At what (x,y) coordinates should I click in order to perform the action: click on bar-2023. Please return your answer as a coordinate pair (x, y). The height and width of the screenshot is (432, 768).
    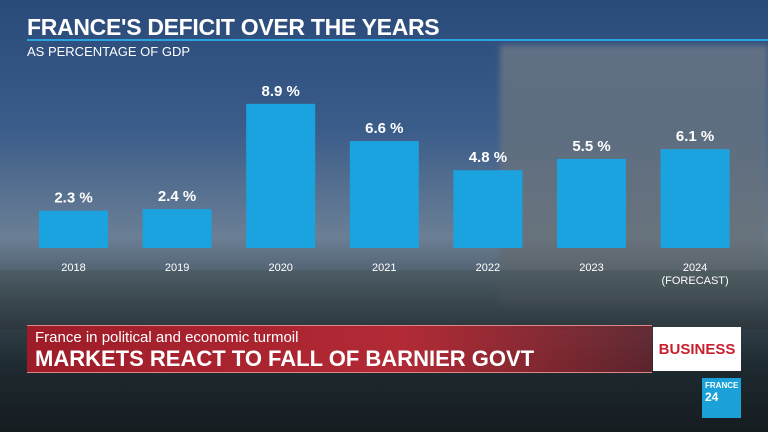
    Looking at the image, I should click on (591, 203).